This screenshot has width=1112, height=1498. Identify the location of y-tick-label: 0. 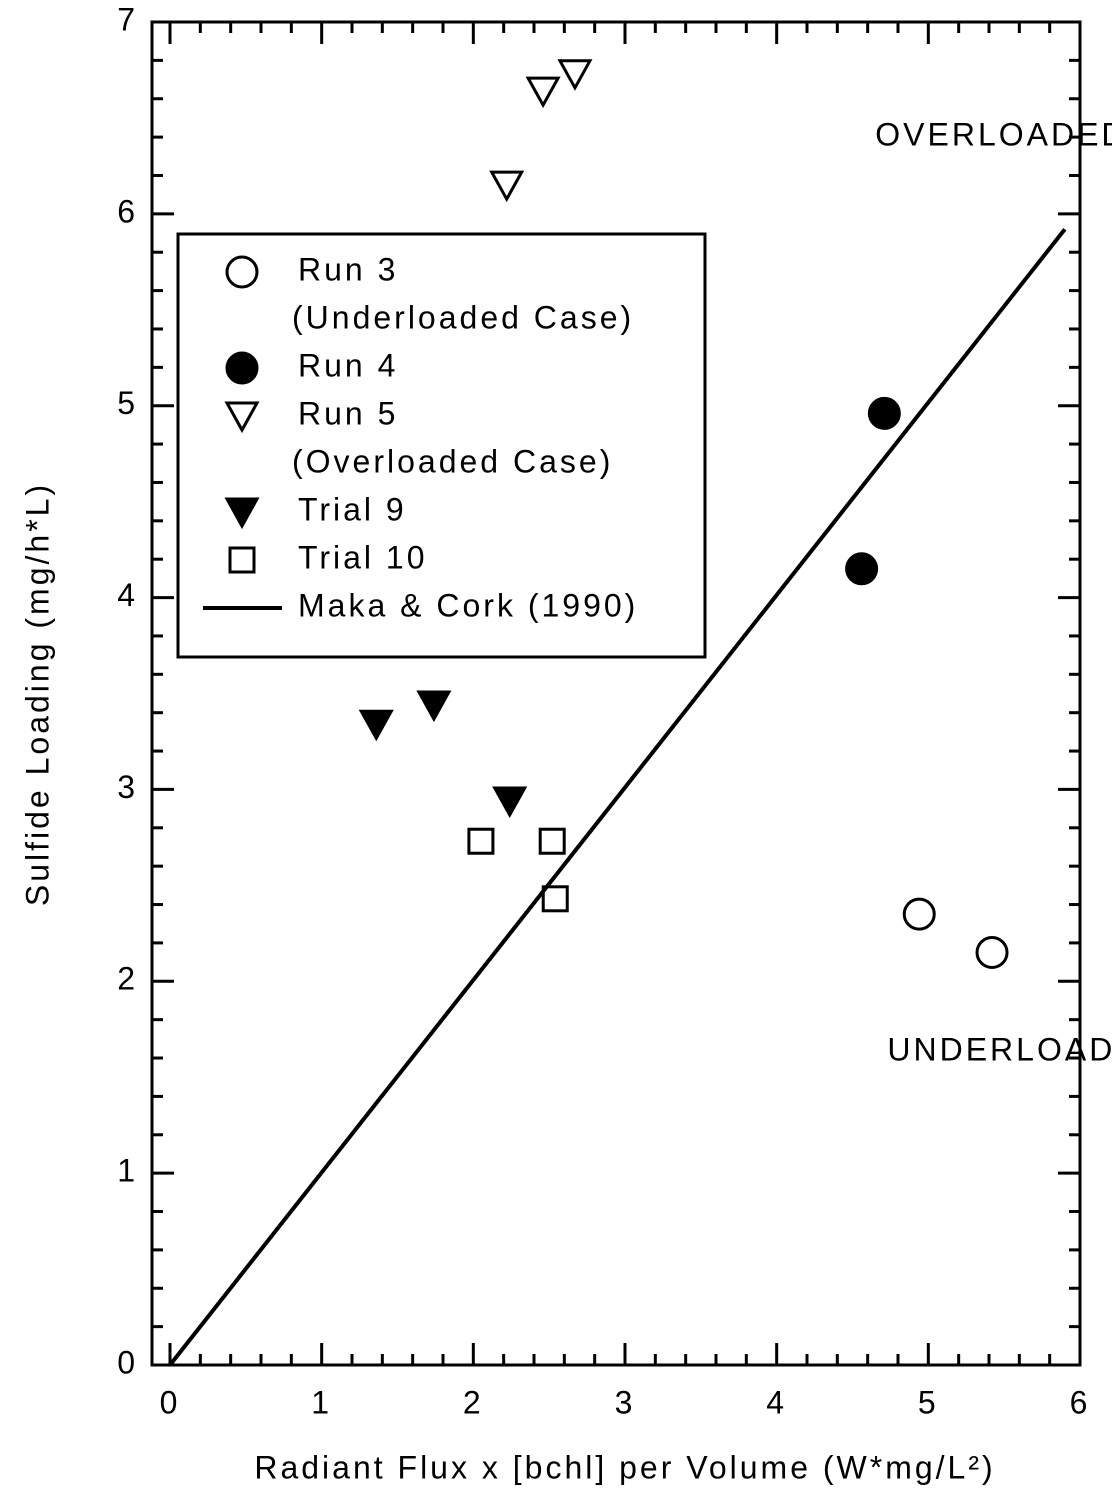
(127, 1362).